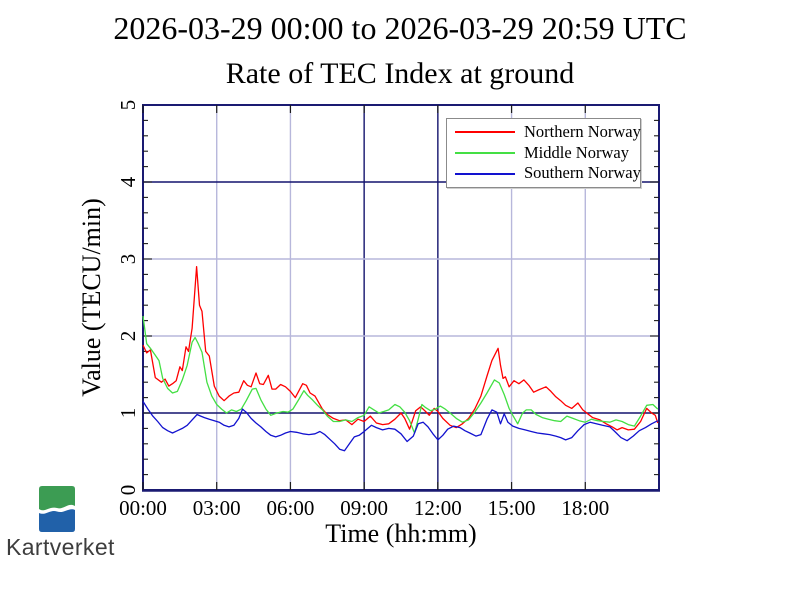 The width and height of the screenshot is (800, 600). Describe the element at coordinates (128, 181) in the screenshot. I see `svg-text: 4` at that location.